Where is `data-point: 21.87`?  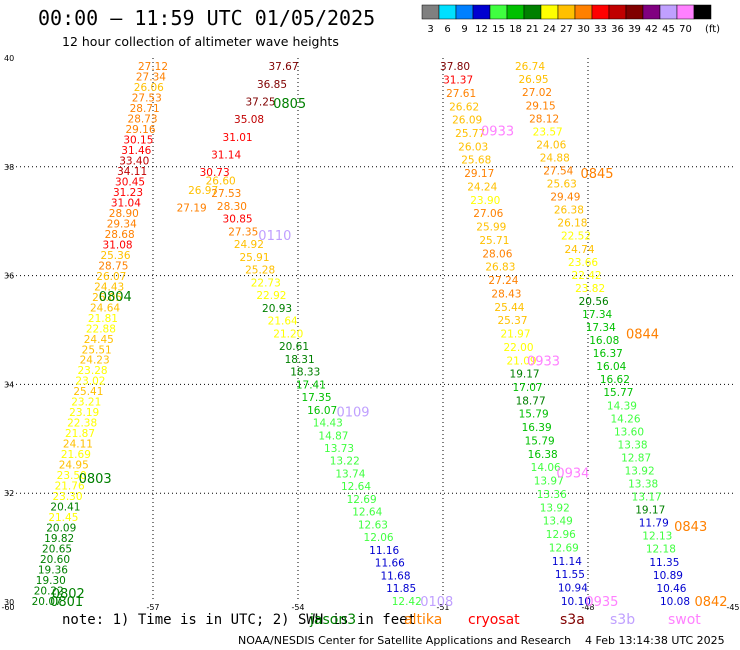 data-point: 21.87 is located at coordinates (80, 434).